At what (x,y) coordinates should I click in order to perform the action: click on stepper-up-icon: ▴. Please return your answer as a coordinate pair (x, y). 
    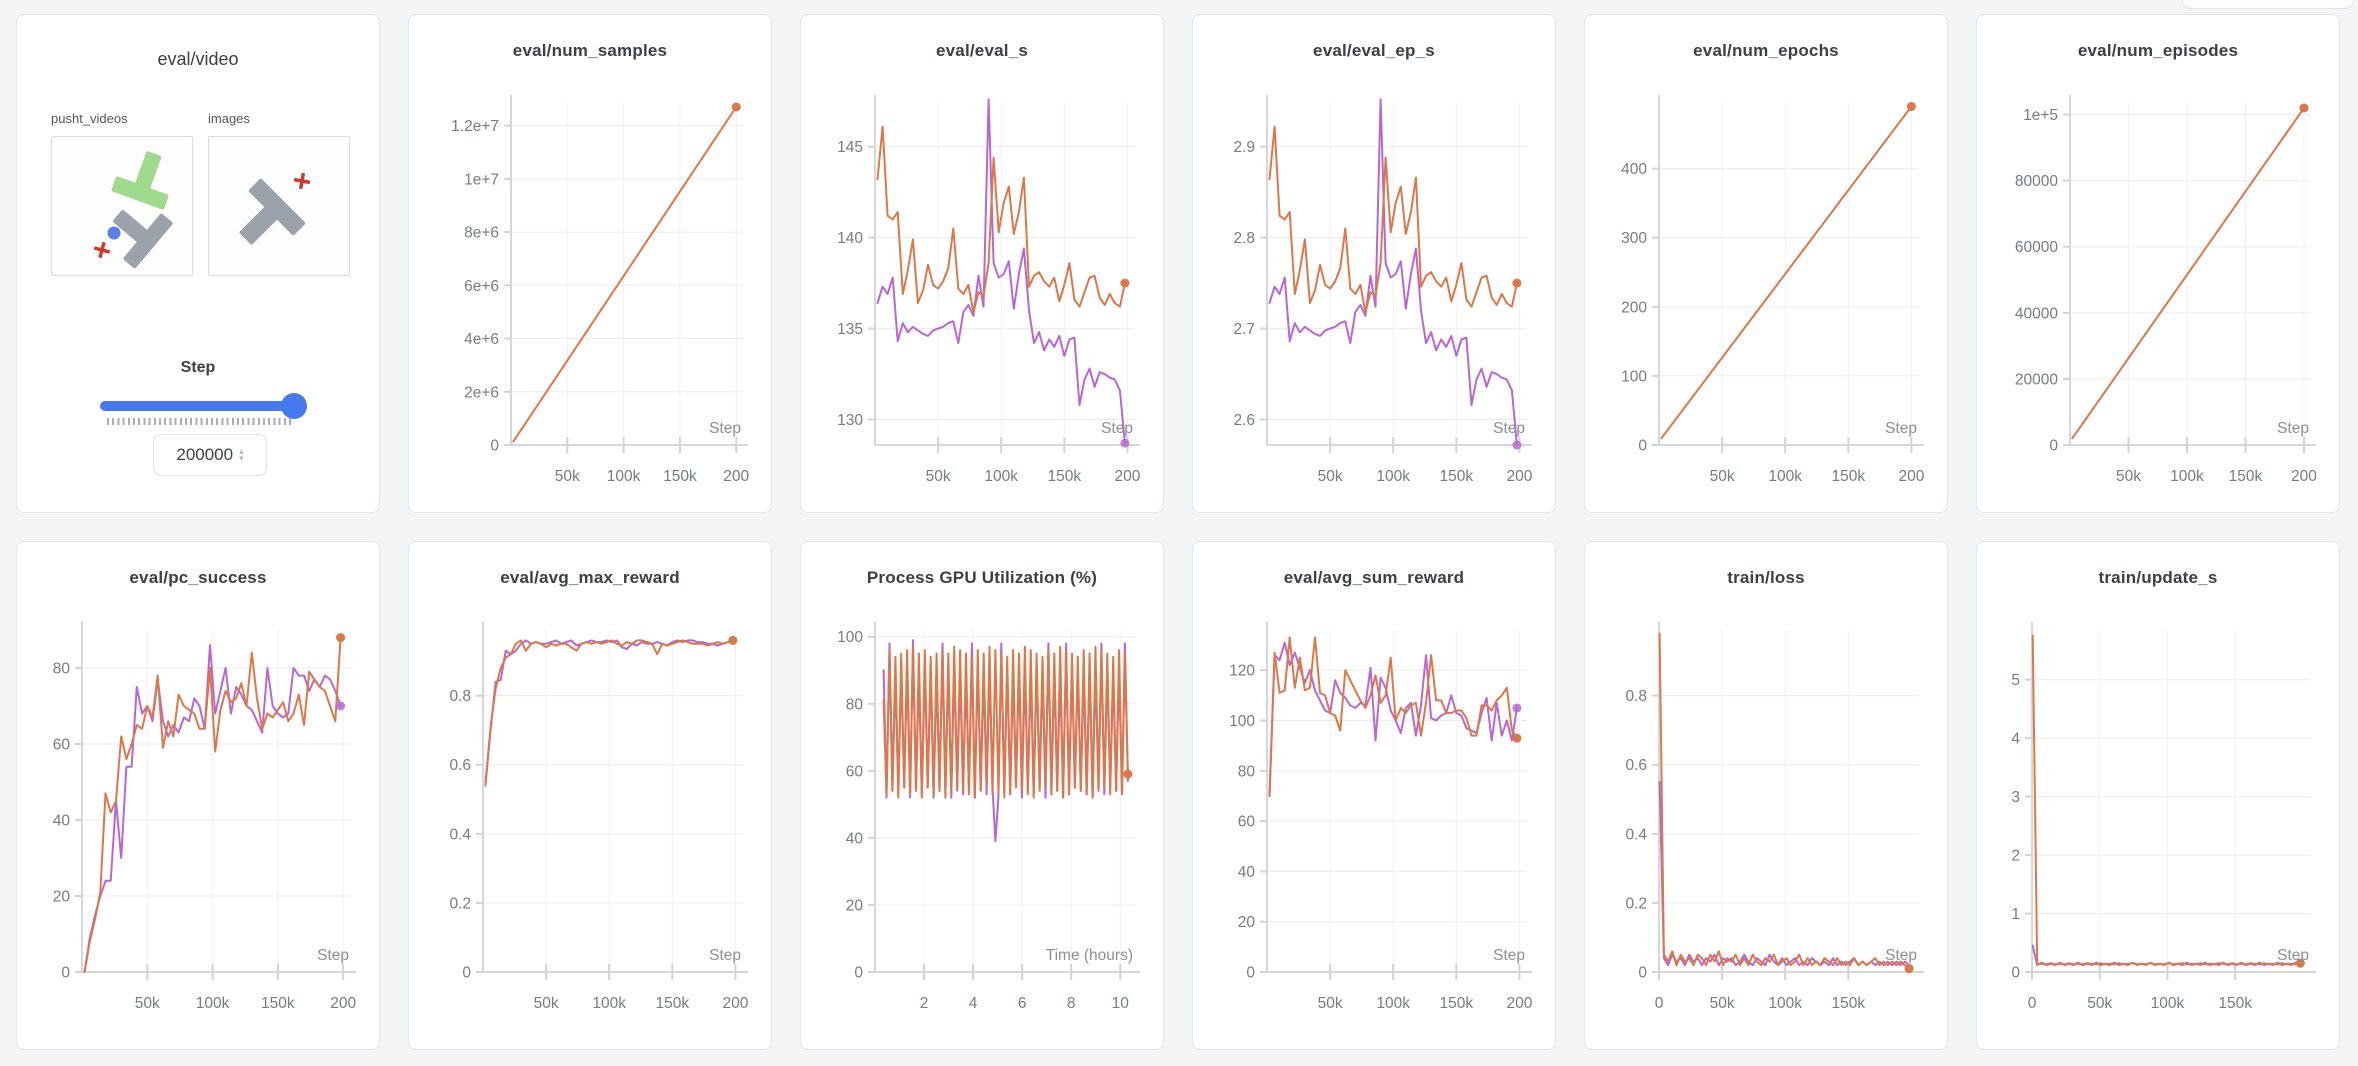
    Looking at the image, I should click on (241, 451).